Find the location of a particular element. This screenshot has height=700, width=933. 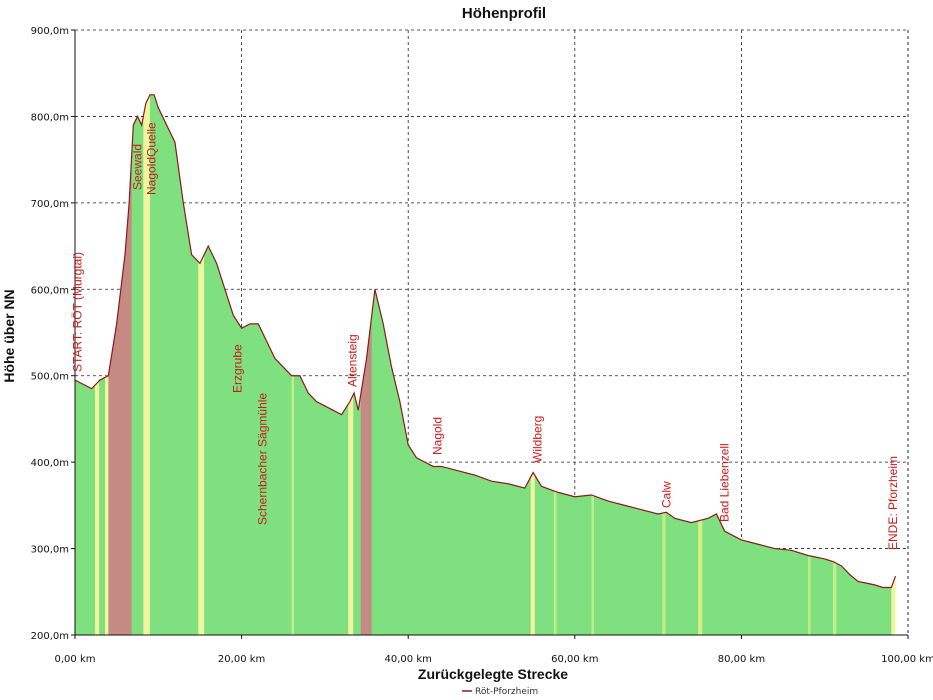

x-tick-label: 0,00 km is located at coordinates (75, 659).